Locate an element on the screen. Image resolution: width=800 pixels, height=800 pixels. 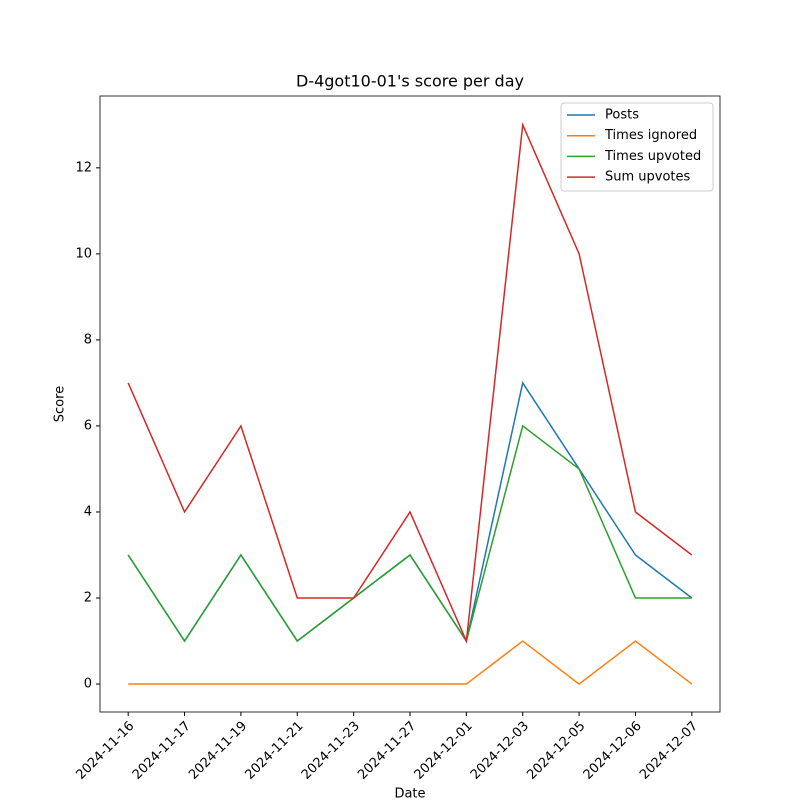
y-tick-label: 2 is located at coordinates (88, 598).